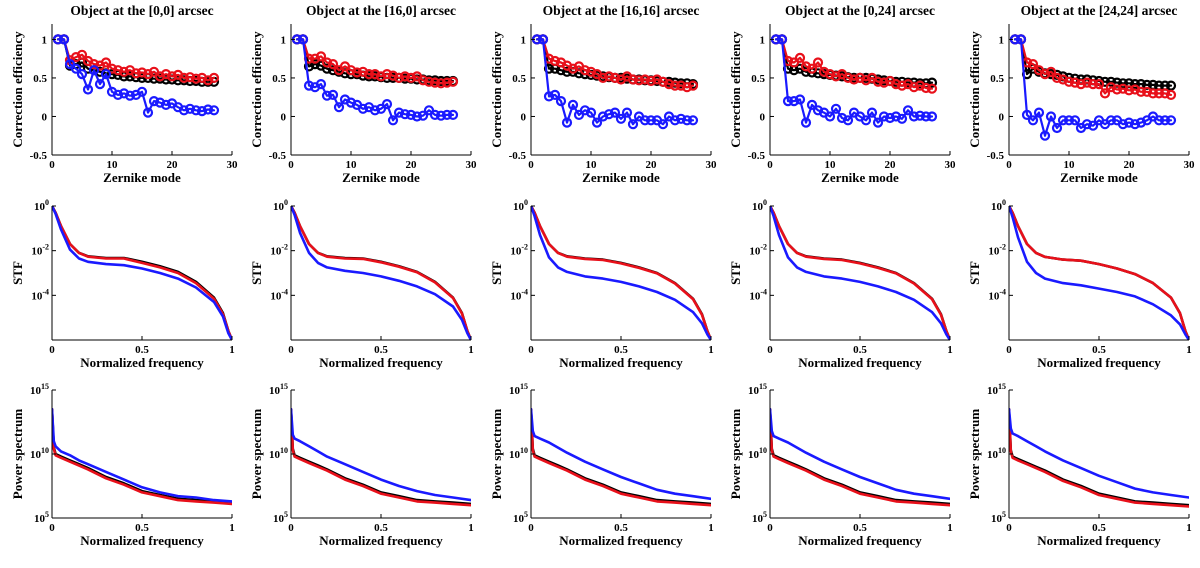  I want to click on tick-exponent: 10, so click(763, 450).